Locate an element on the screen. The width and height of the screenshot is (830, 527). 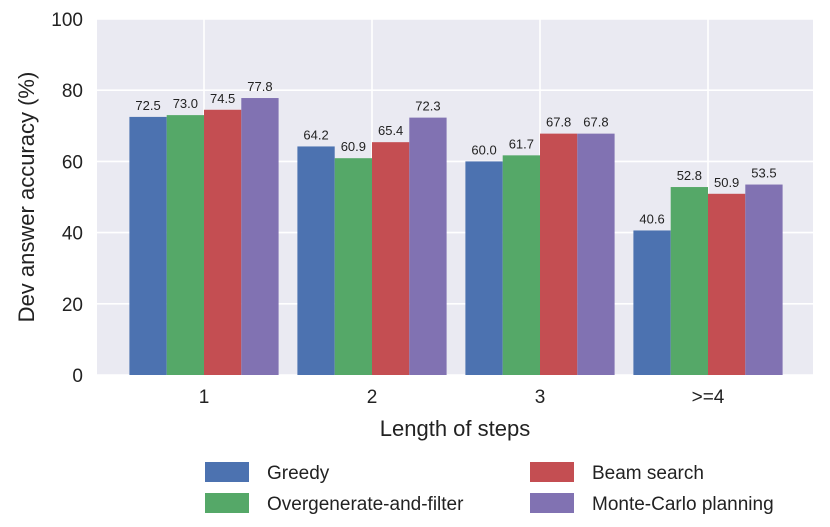
data-label: 64.2 is located at coordinates (315, 134).